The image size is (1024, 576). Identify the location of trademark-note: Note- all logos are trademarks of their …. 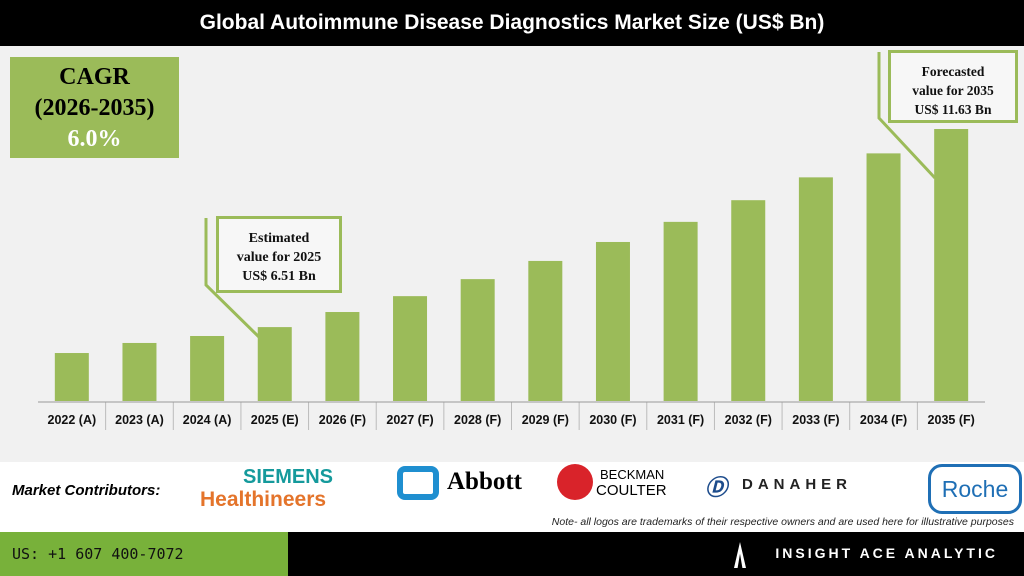
(782, 522).